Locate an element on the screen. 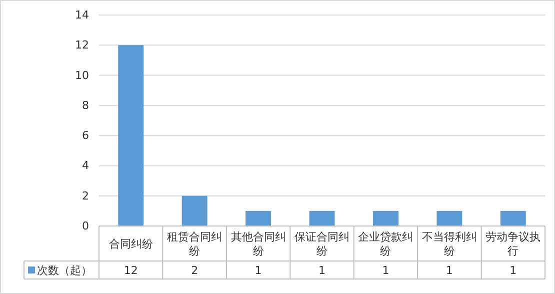 The image size is (555, 294). x-tick-label: 其他合同纠纷 is located at coordinates (258, 244).